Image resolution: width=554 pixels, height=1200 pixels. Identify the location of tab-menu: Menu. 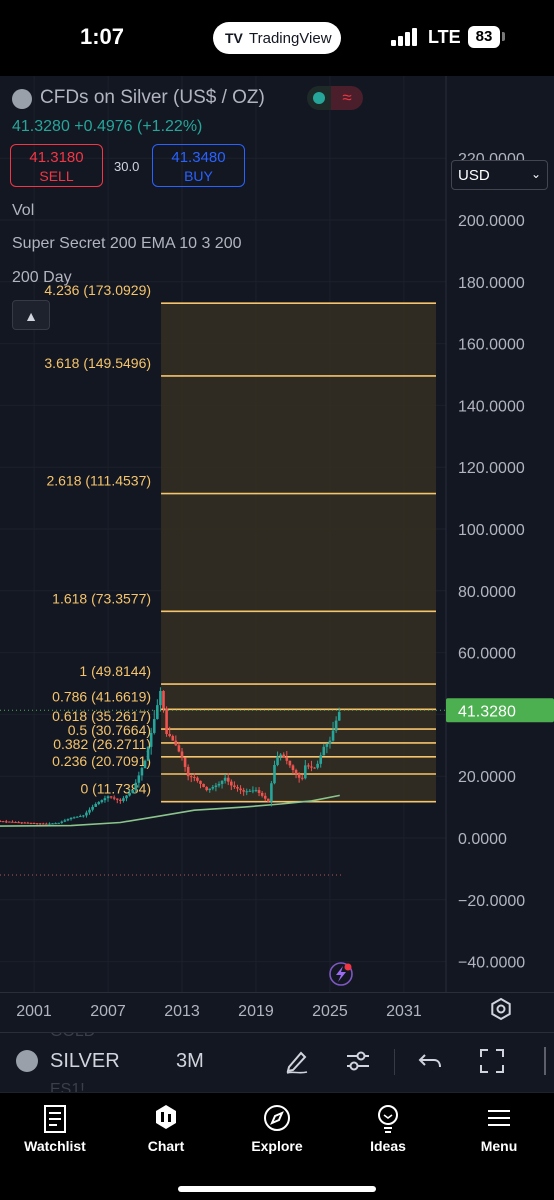
(499, 1128).